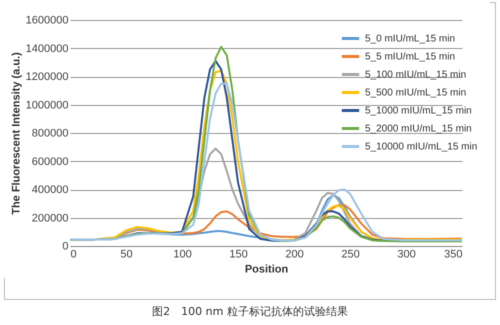 The image size is (500, 325). I want to click on x-tick-label: 150, so click(238, 254).